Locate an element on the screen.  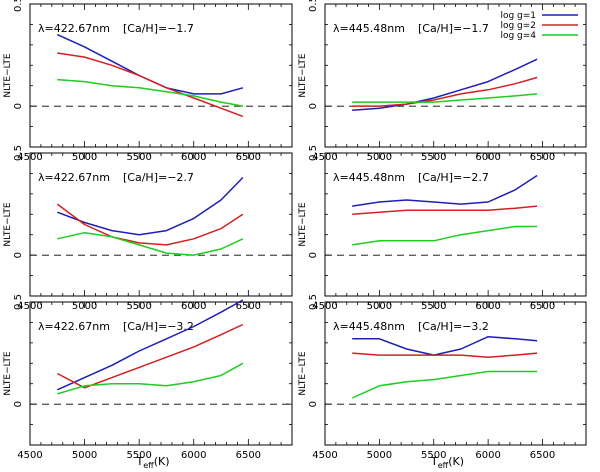
legend-label: log g=1 is located at coordinates (518, 16).